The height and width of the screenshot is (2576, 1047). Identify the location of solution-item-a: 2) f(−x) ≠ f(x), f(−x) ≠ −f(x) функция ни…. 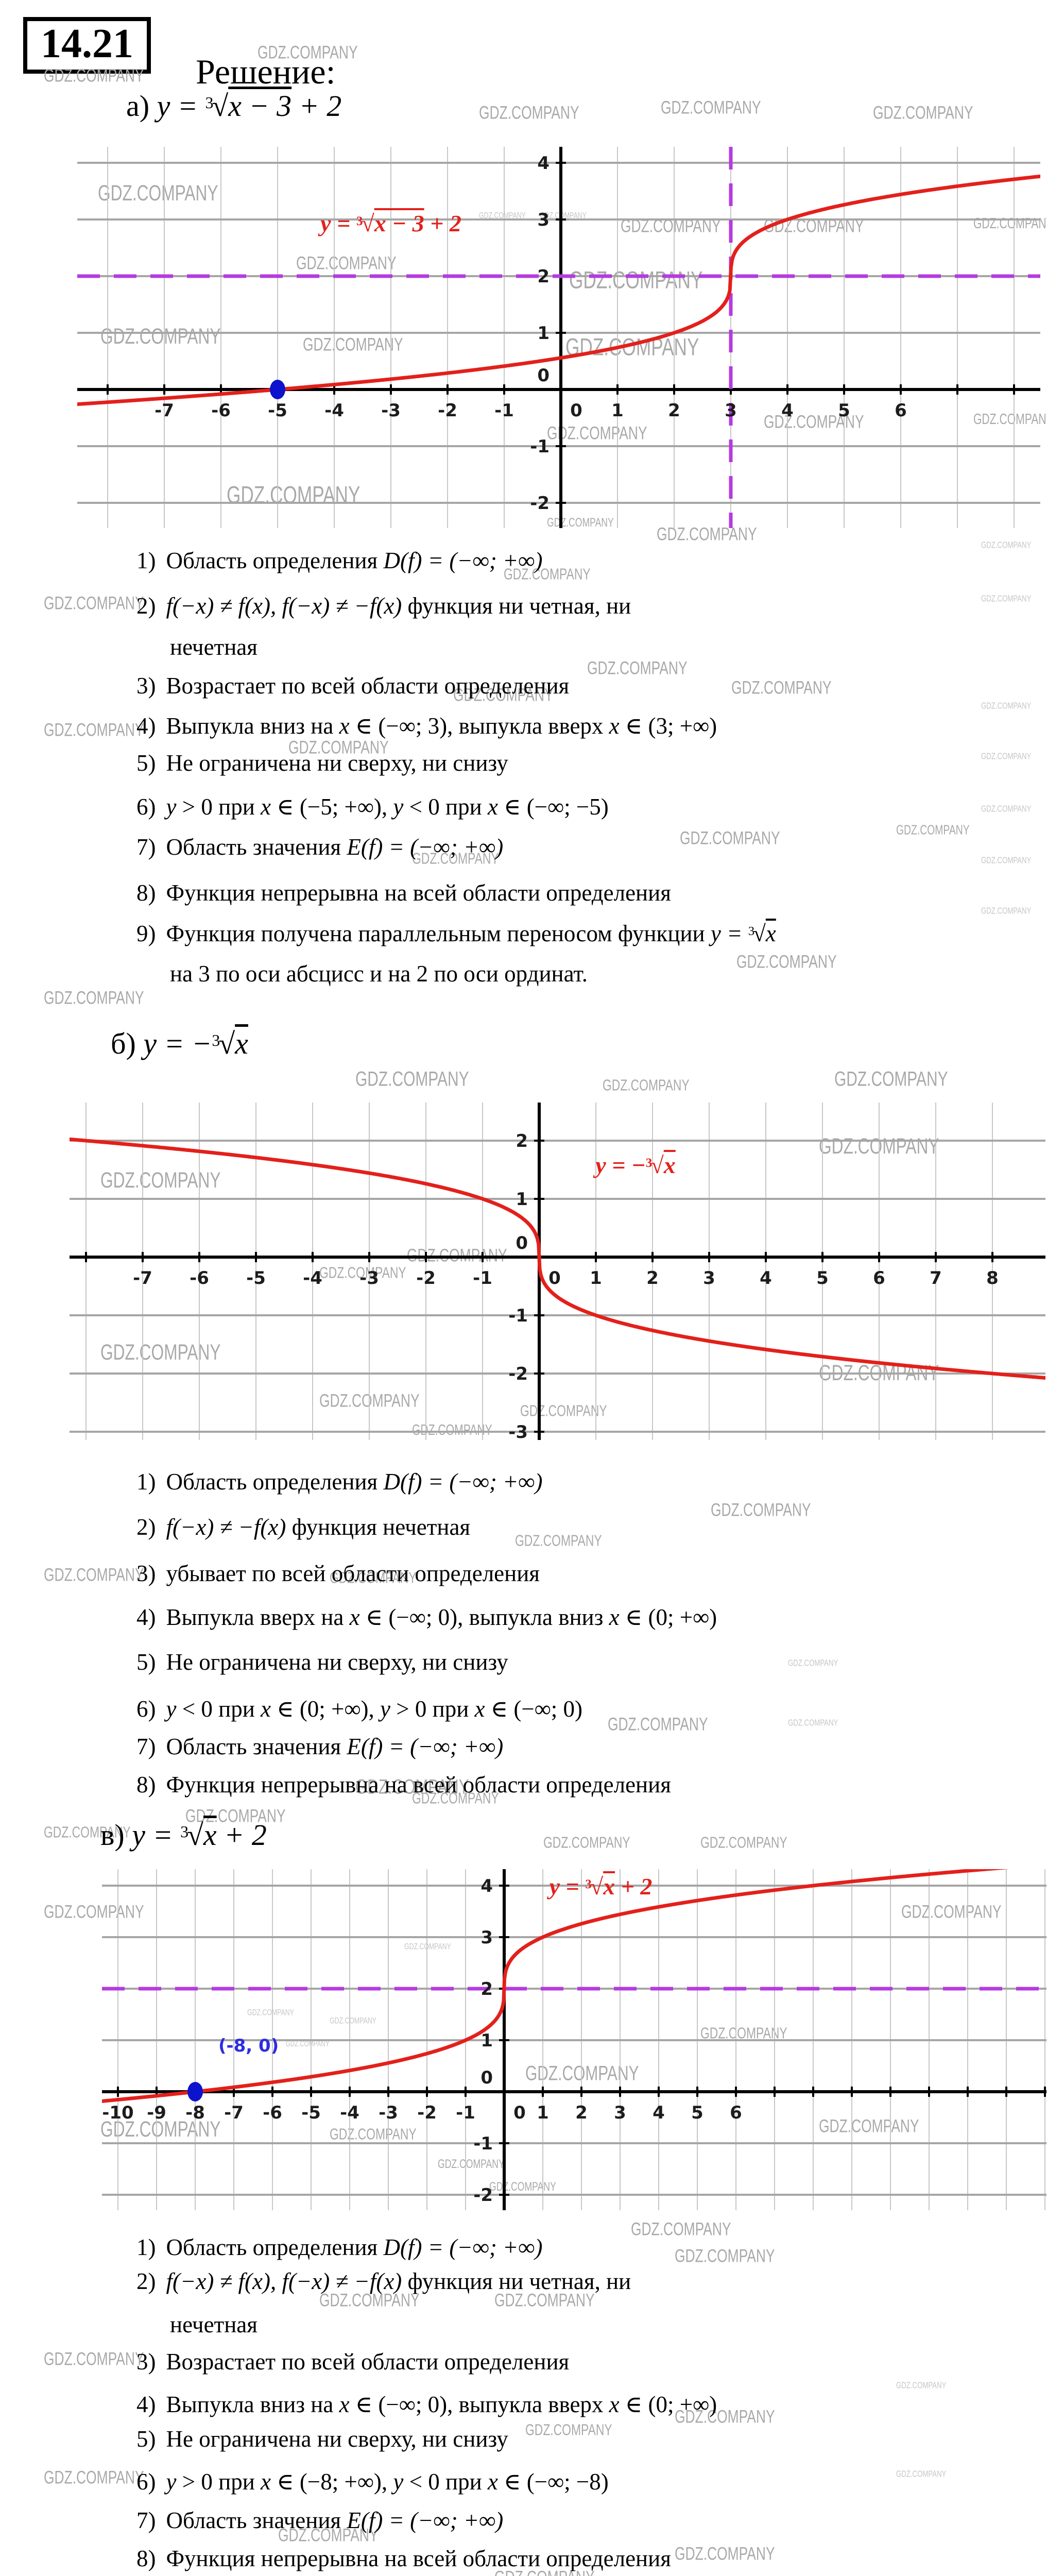
(383, 605).